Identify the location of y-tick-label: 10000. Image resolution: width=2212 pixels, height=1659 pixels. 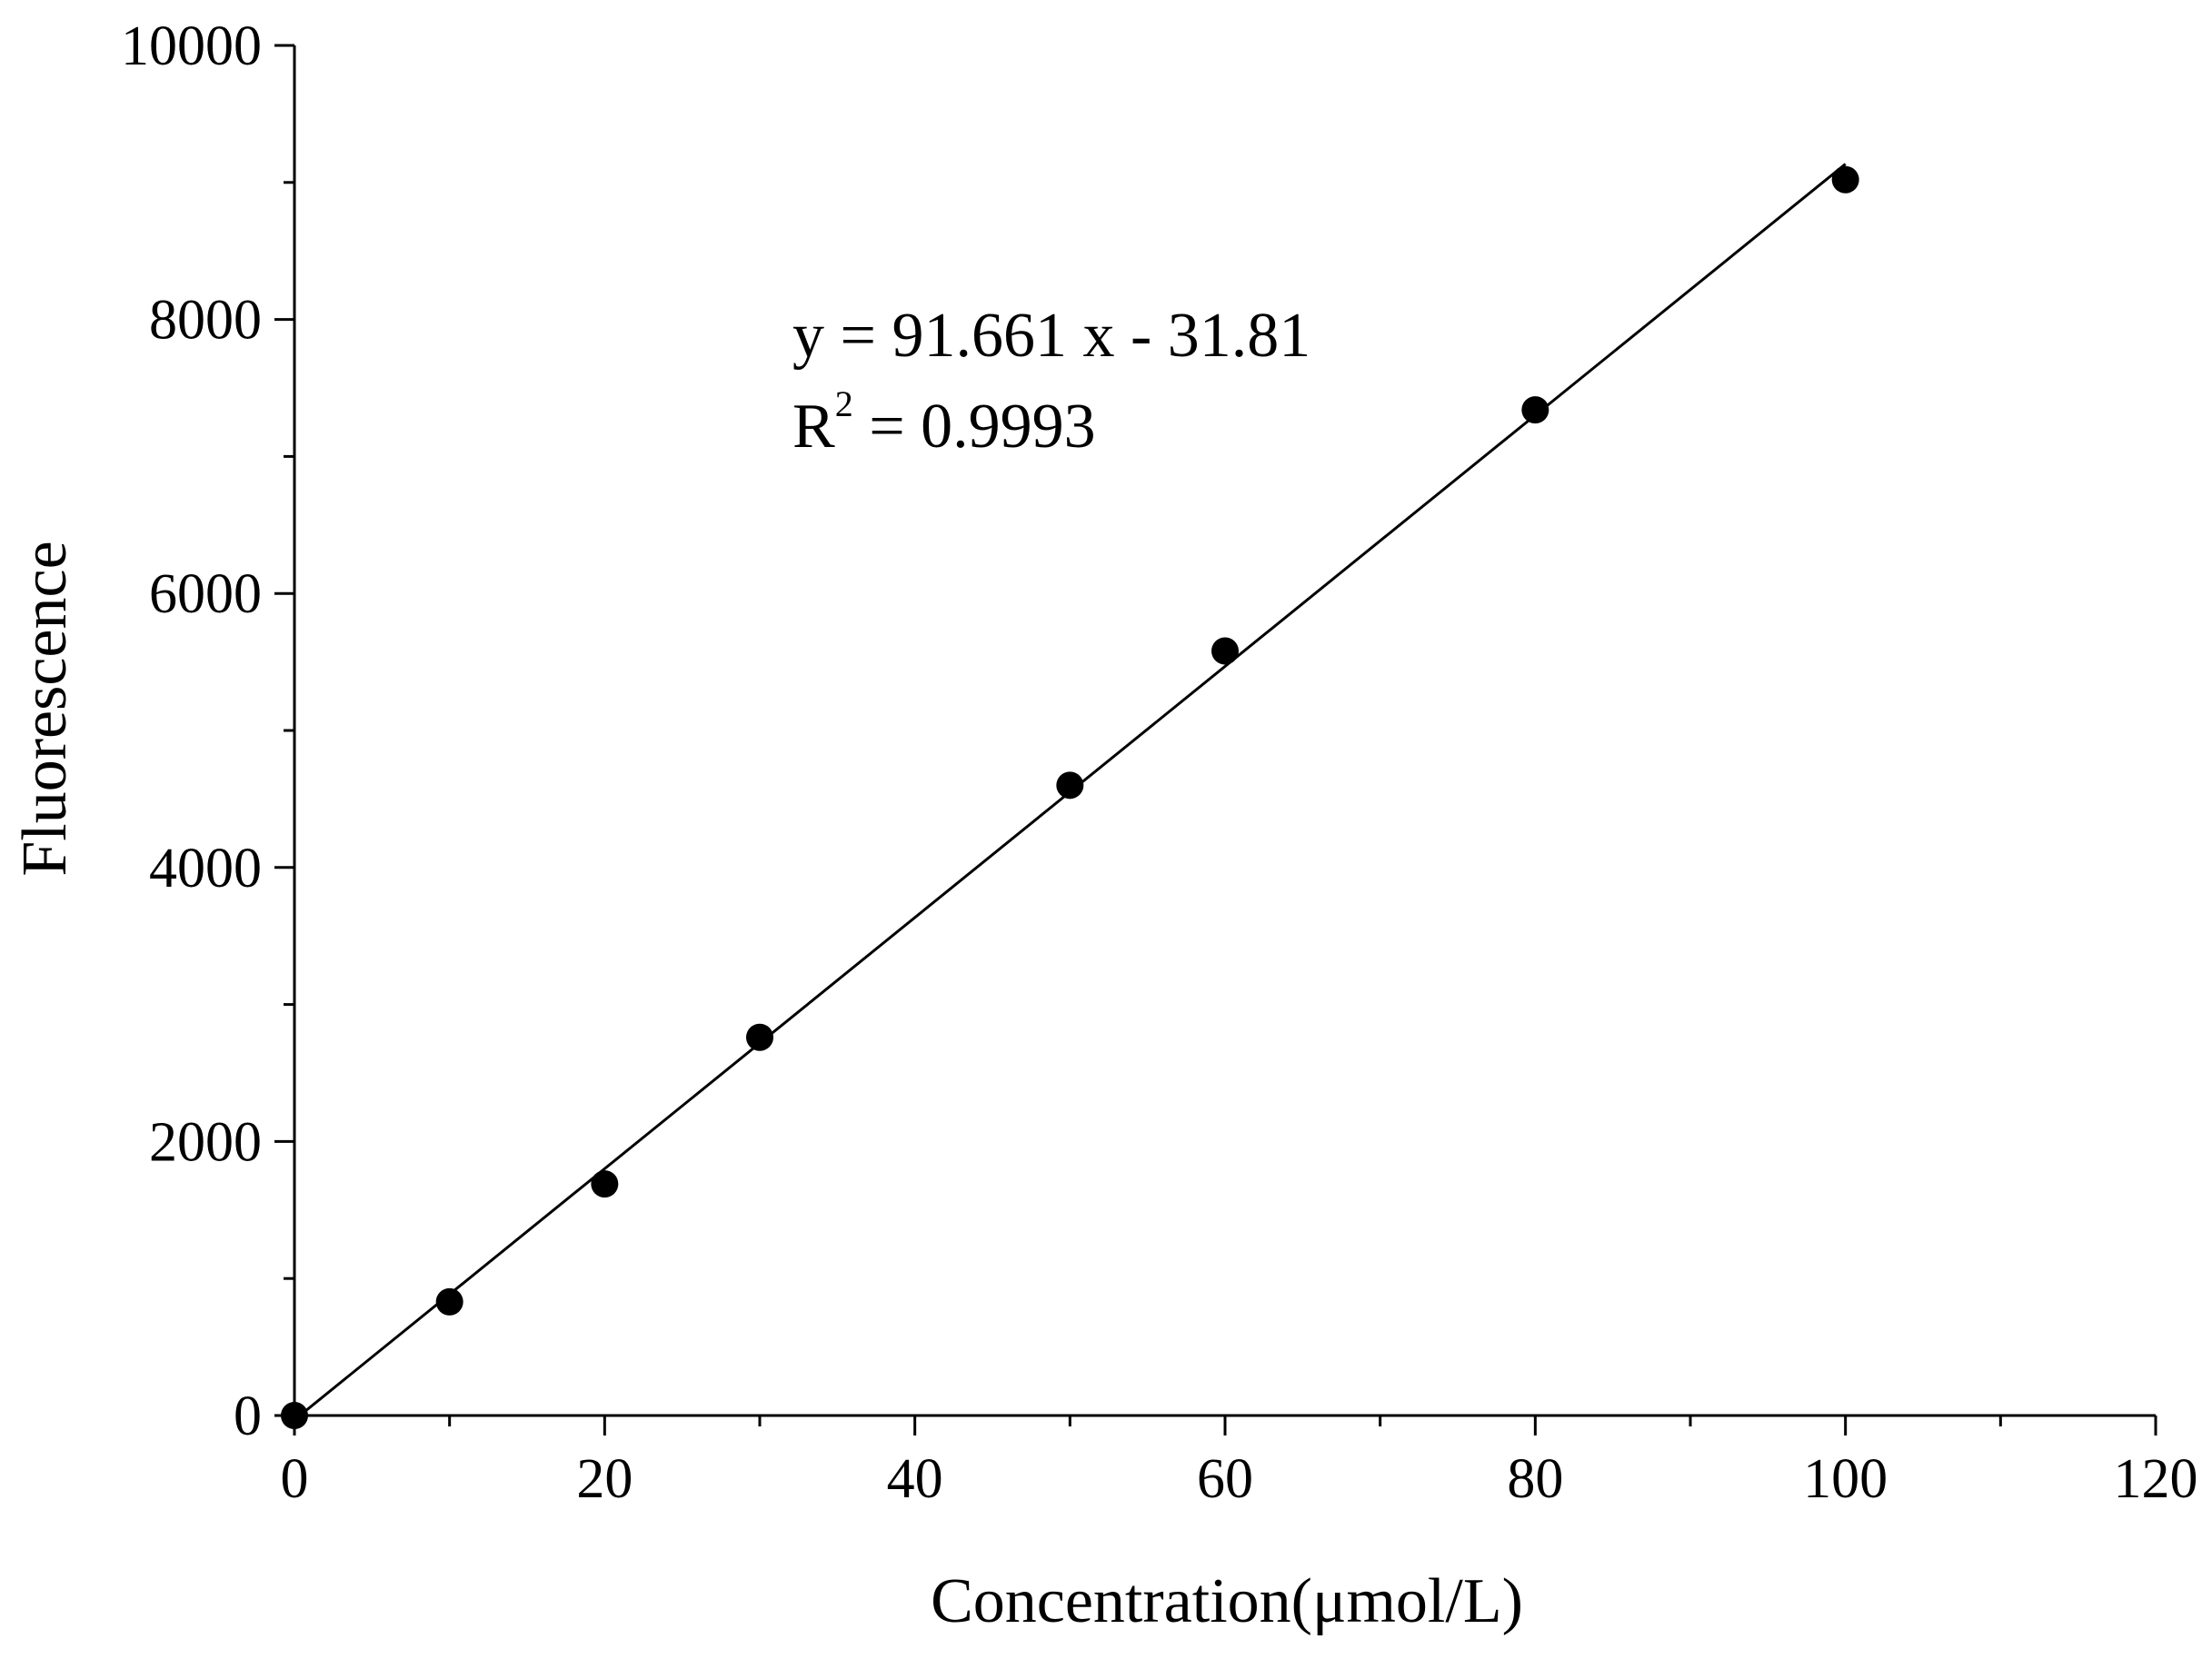
(191, 46).